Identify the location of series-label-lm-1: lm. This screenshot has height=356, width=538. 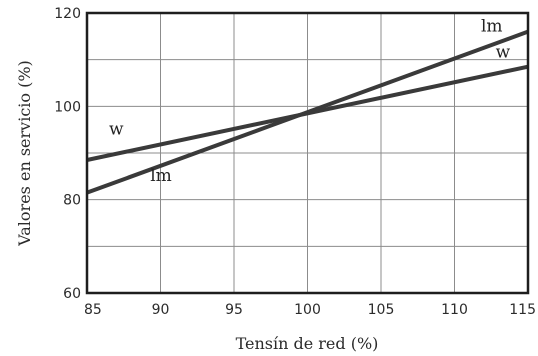
(161, 176).